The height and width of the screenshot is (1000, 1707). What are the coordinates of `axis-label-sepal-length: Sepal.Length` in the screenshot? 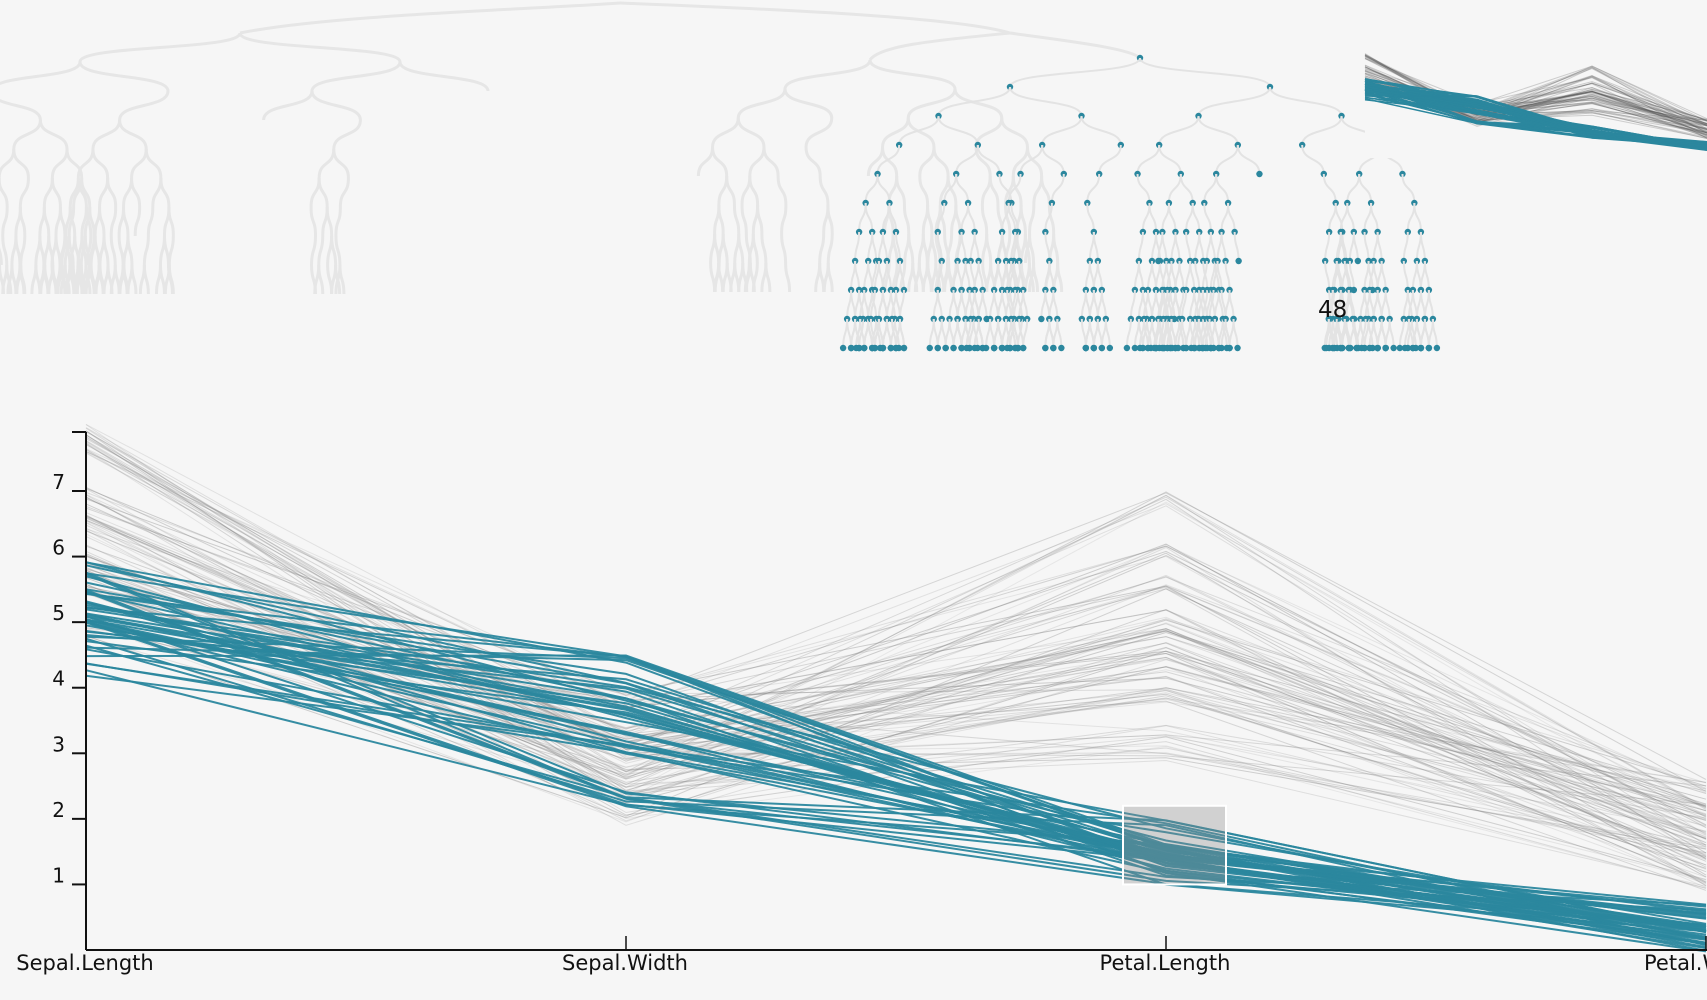 It's located at (84, 963).